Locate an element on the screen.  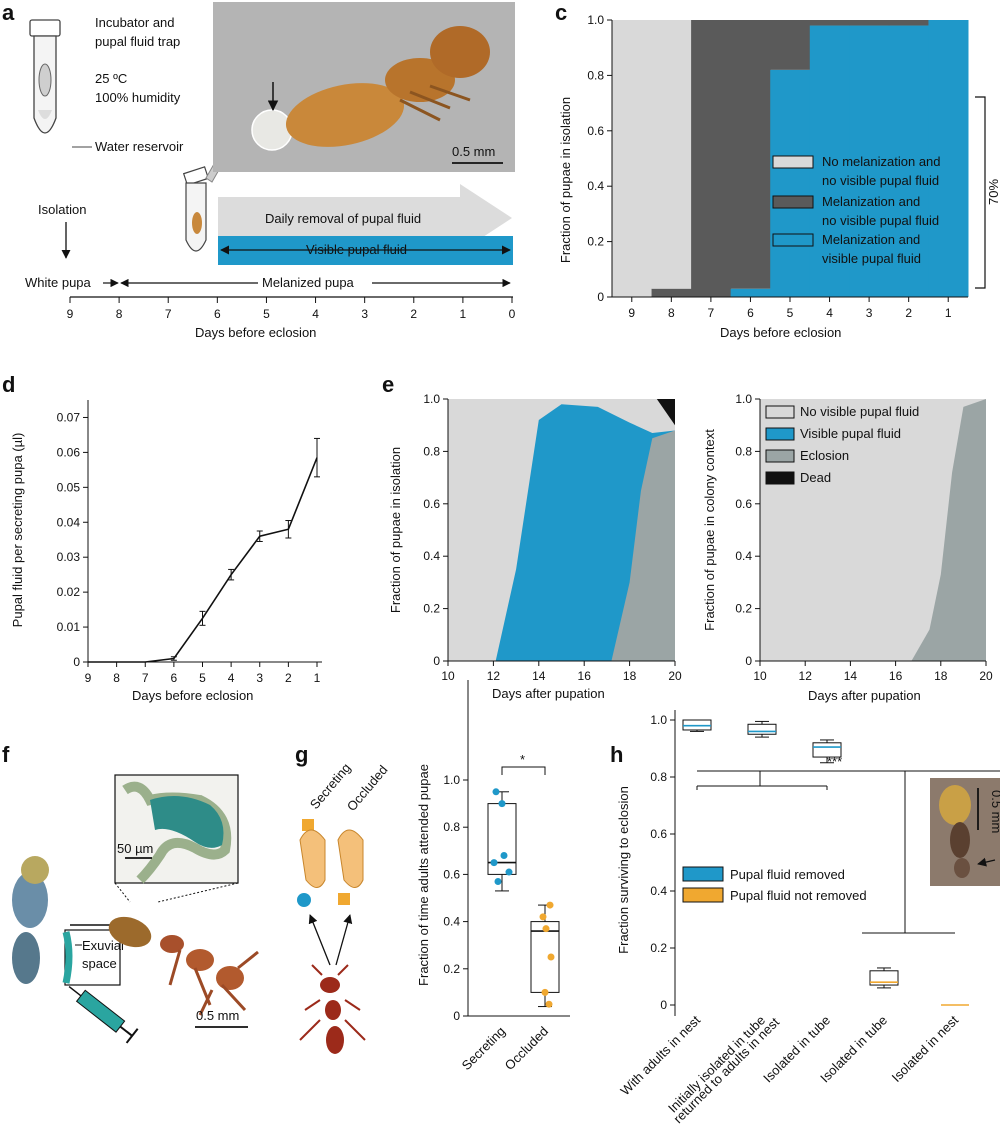
pupa-image is located at coordinates (370, 88).